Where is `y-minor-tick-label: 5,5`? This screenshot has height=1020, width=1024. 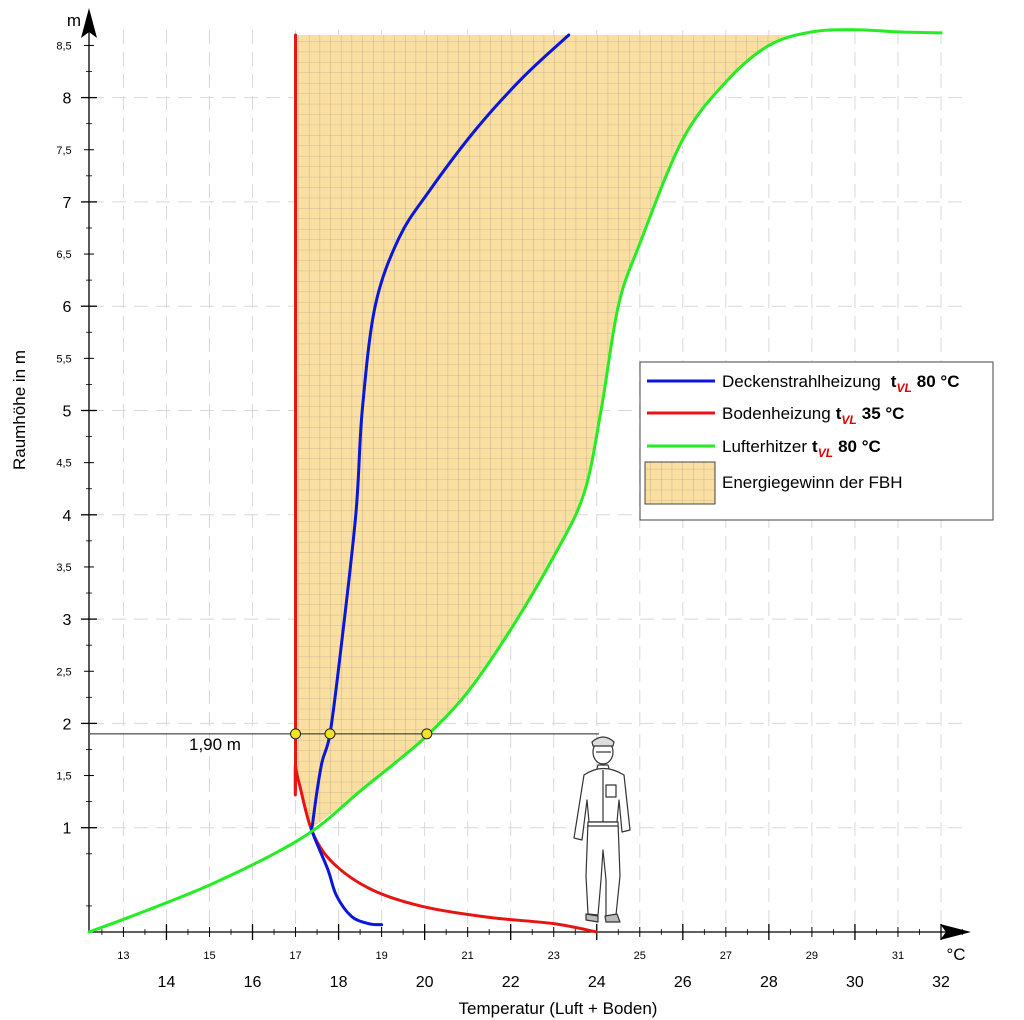
y-minor-tick-label: 5,5 is located at coordinates (63, 359).